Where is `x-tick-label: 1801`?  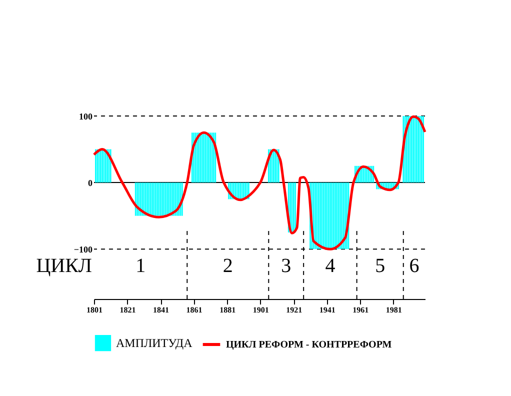
x-tick-label: 1801 is located at coordinates (94, 310).